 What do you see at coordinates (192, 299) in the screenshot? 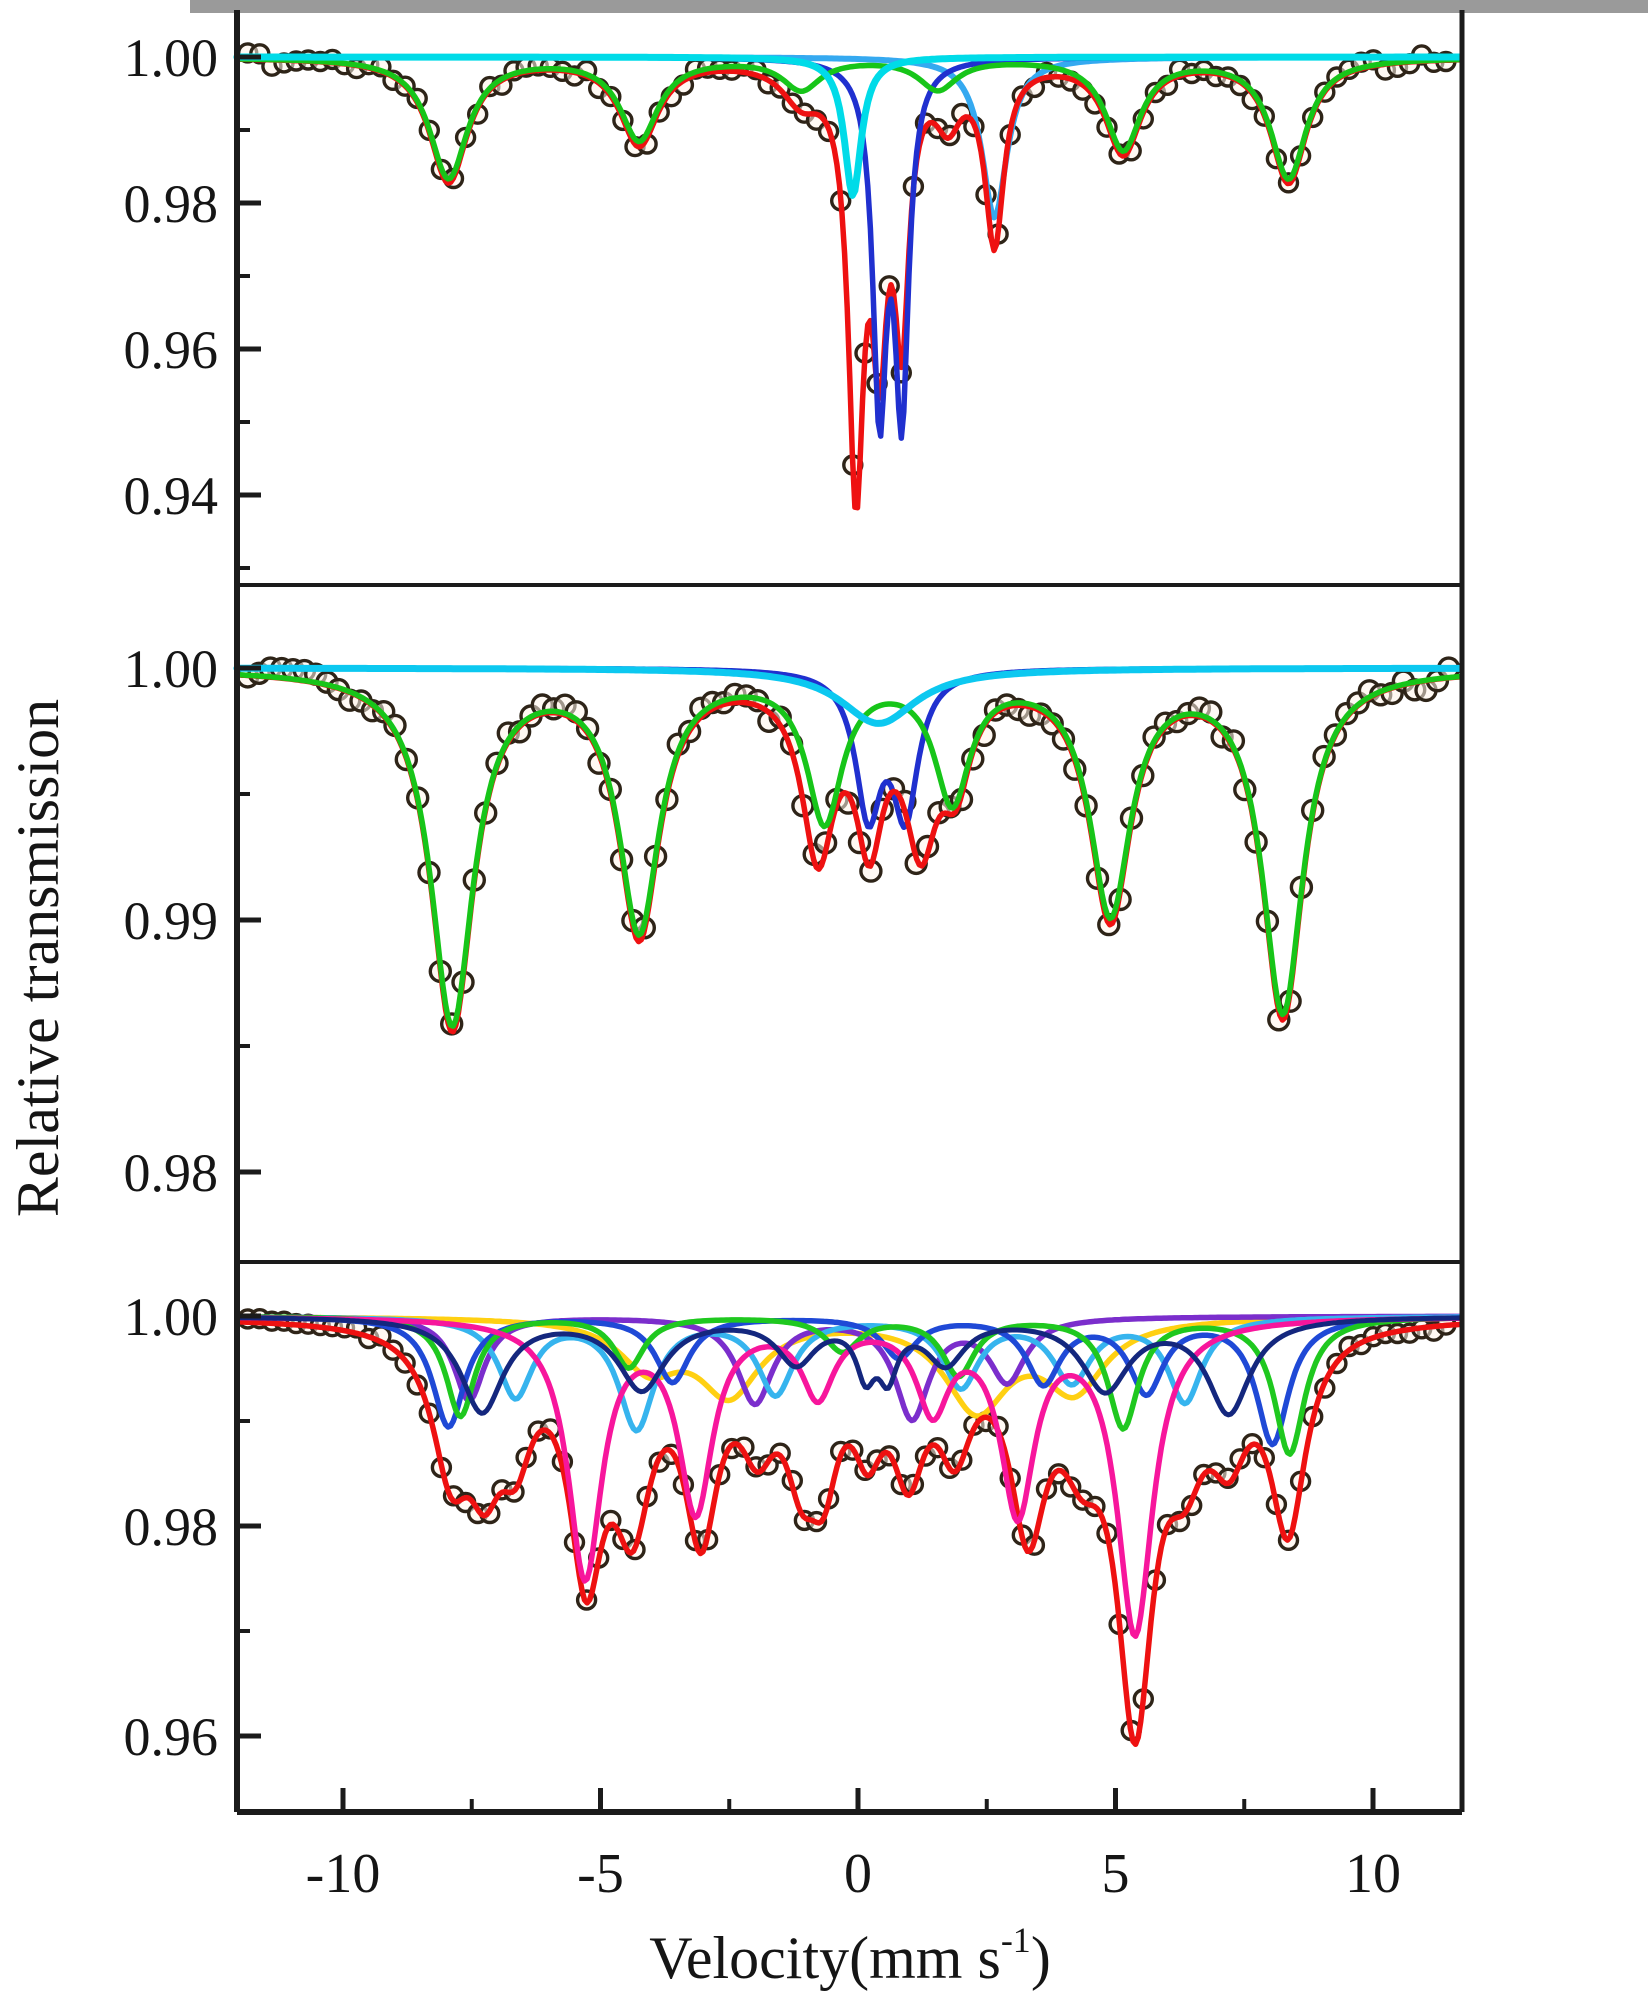
I see `spectrum-top-y-ticks: 1.00 0.98 0.96 0.94` at bounding box center [192, 299].